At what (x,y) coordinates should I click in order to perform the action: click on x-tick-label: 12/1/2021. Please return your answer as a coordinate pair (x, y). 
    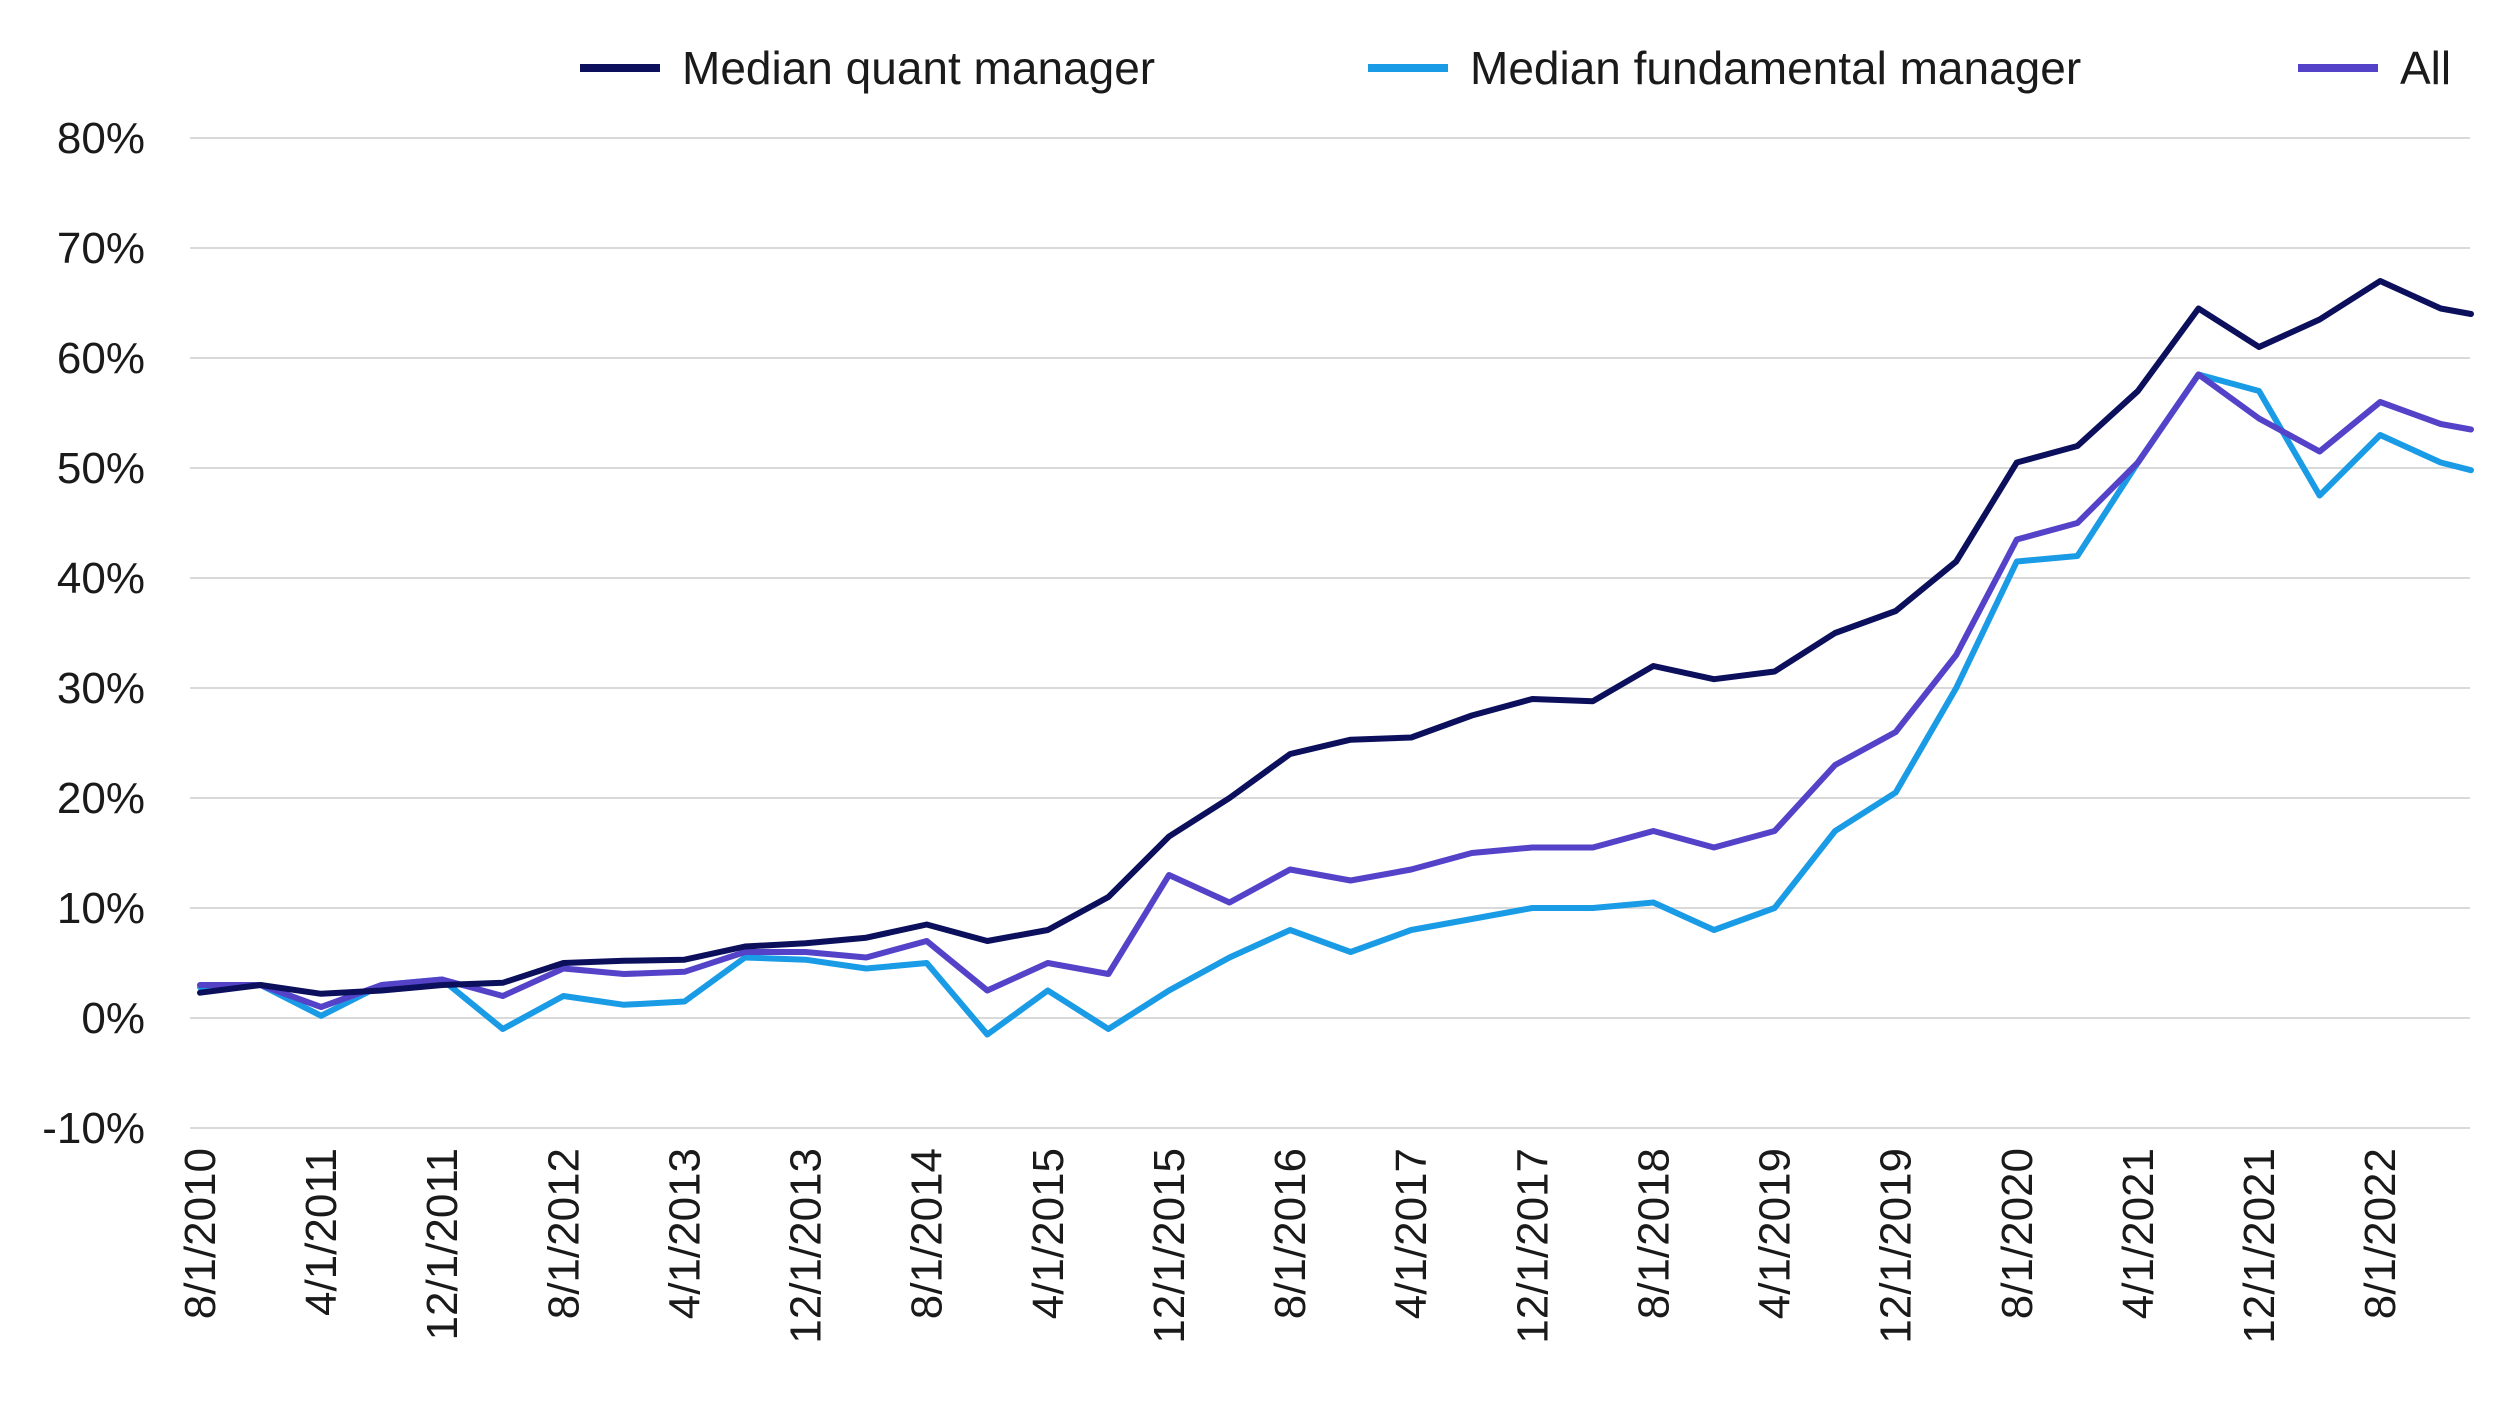
    Looking at the image, I should click on (2259, 1246).